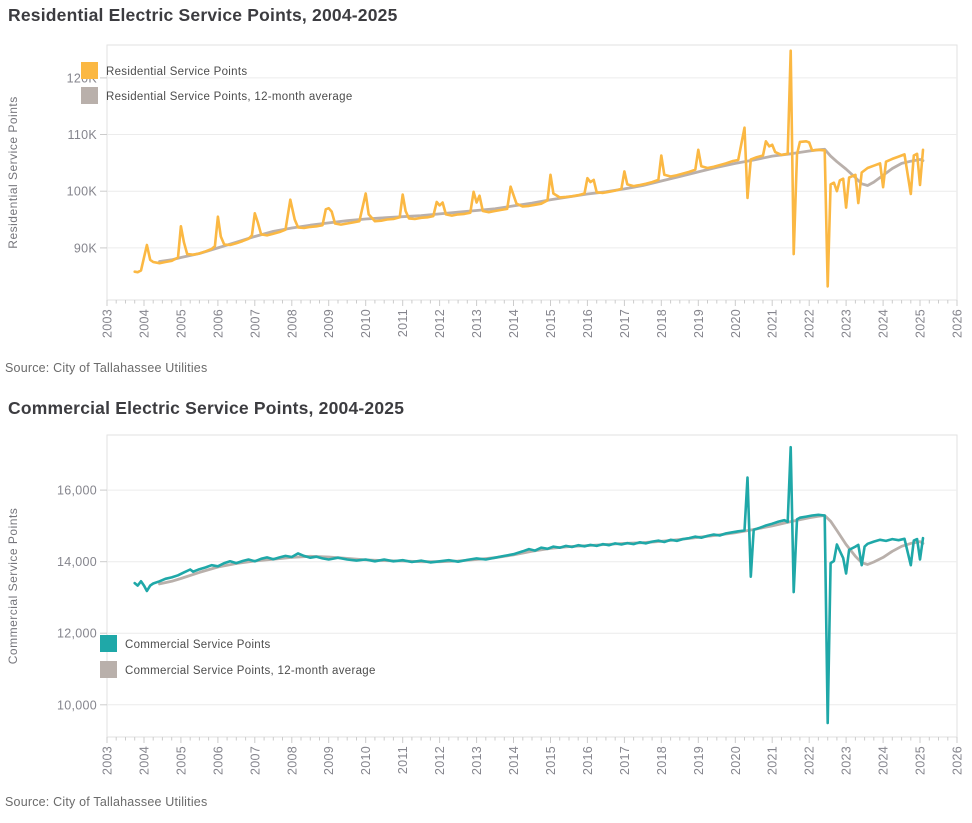 This screenshot has height=823, width=972. Describe the element at coordinates (83, 135) in the screenshot. I see `y-tick-label: 110K` at that location.